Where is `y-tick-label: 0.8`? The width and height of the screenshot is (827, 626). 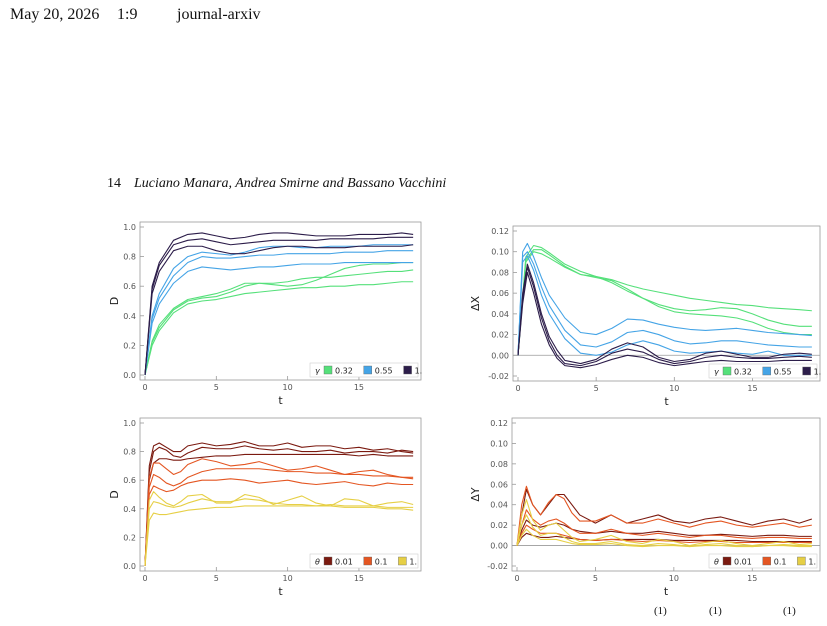 y-tick-label: 0.8 is located at coordinates (129, 452).